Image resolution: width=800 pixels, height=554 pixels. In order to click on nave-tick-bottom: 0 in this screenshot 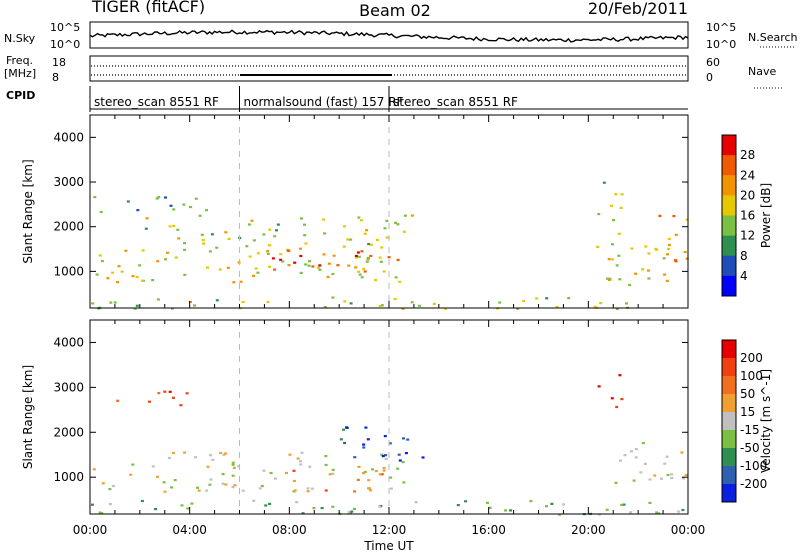, I will do `click(709, 77)`.